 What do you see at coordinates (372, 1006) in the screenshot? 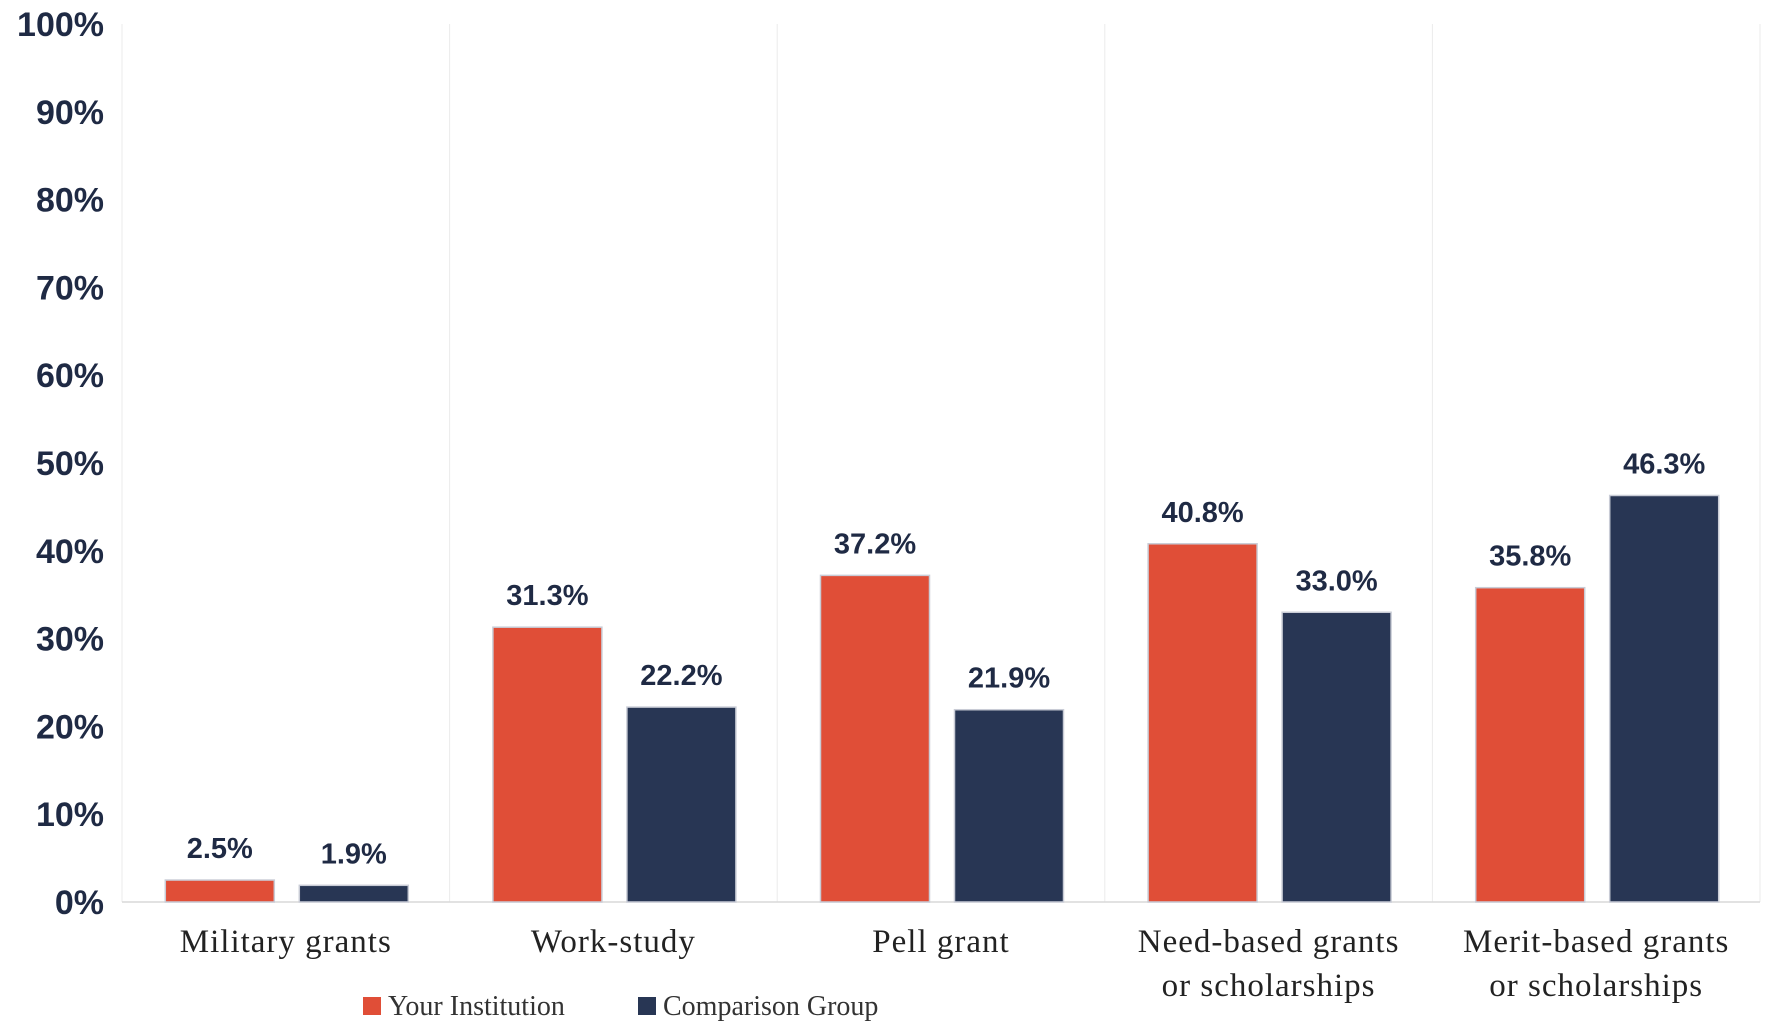
I see `legend-item-your-institution-swatch` at bounding box center [372, 1006].